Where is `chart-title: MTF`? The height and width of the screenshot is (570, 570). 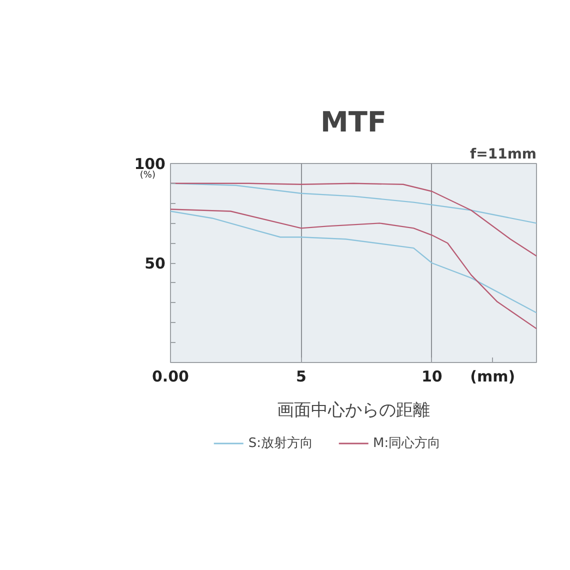 chart-title: MTF is located at coordinates (353, 122).